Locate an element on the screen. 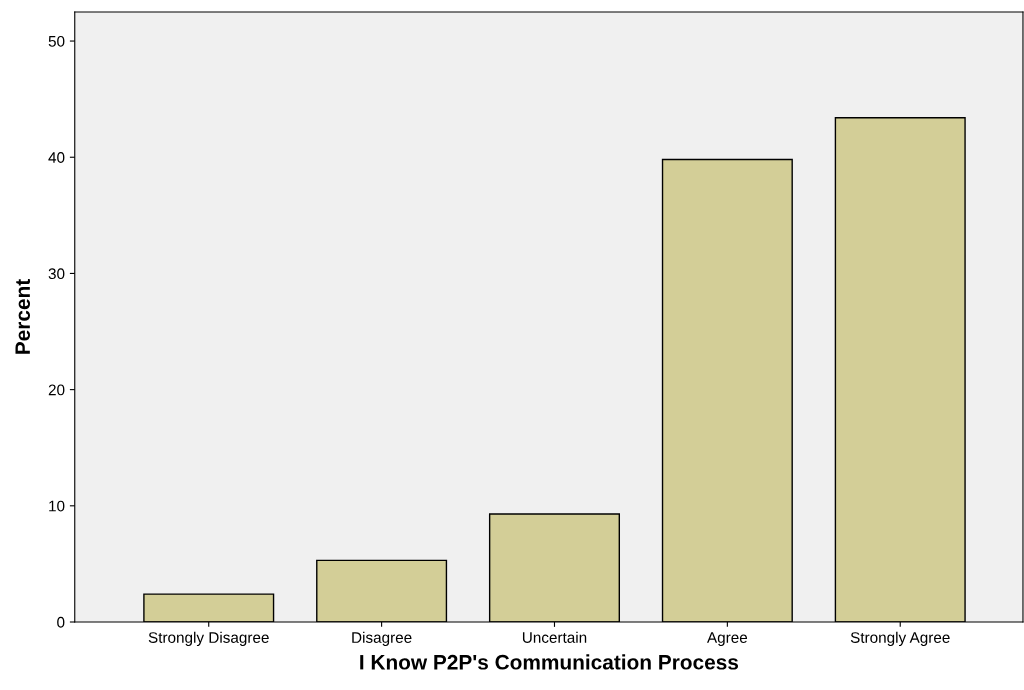 Image resolution: width=1024 pixels, height=690 pixels. y-tick-label: 30 is located at coordinates (56, 274).